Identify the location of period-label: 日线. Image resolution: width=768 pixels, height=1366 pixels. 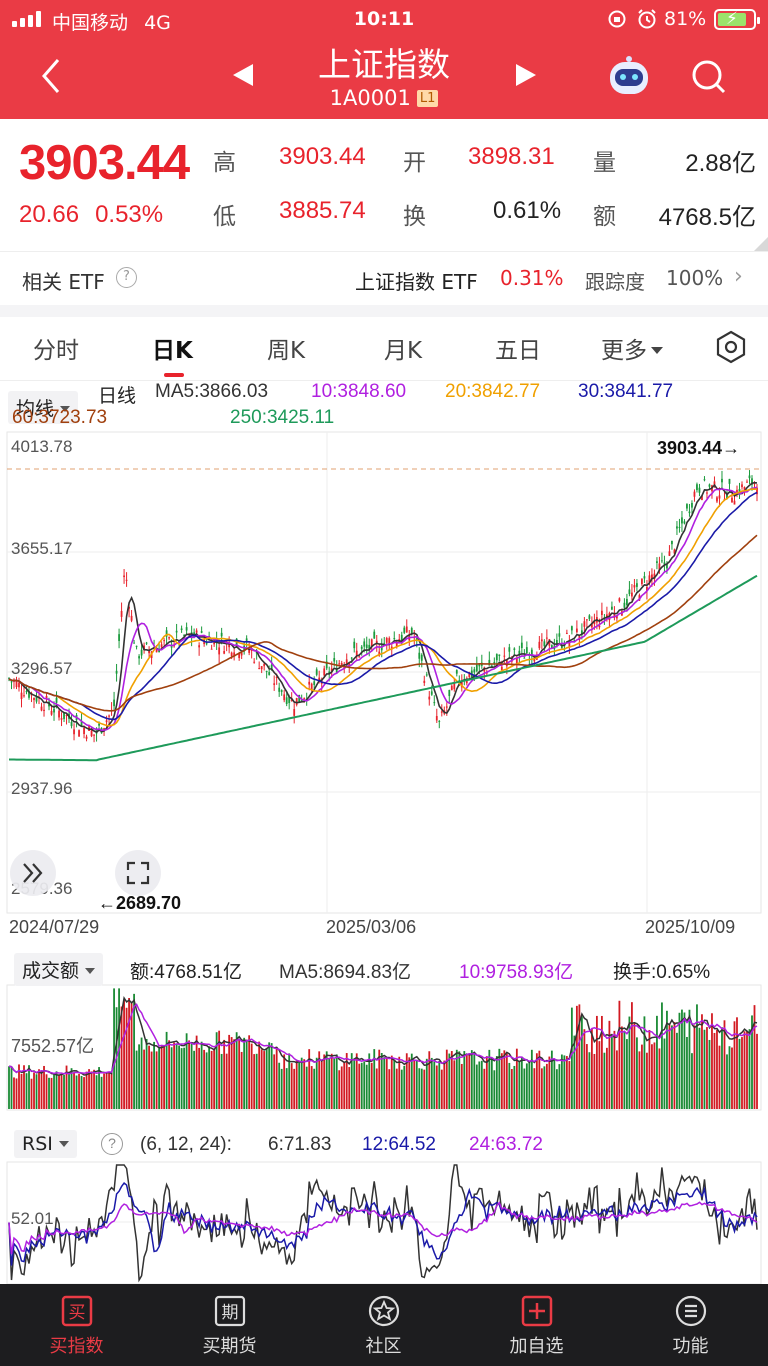
(117, 396).